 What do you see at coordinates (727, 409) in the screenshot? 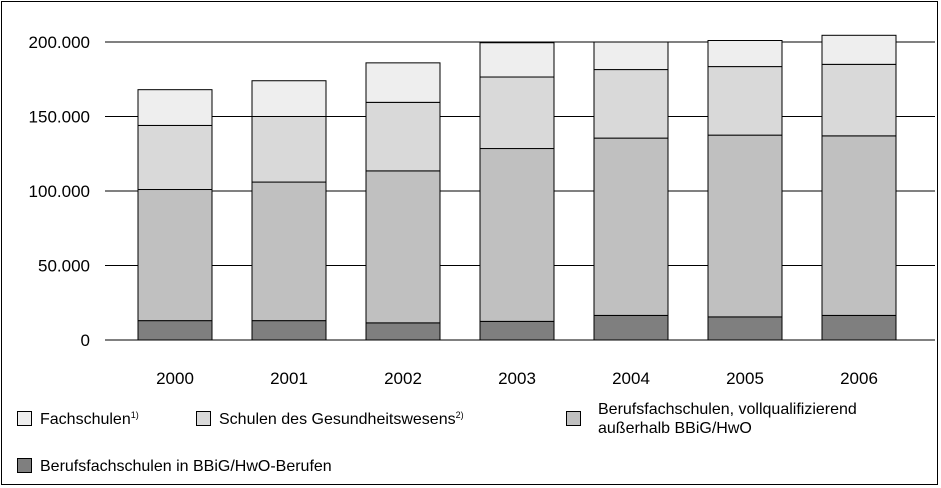
I see `legend-text-vollqual-line1: Berufsfachschulen, vollqualifizierend` at bounding box center [727, 409].